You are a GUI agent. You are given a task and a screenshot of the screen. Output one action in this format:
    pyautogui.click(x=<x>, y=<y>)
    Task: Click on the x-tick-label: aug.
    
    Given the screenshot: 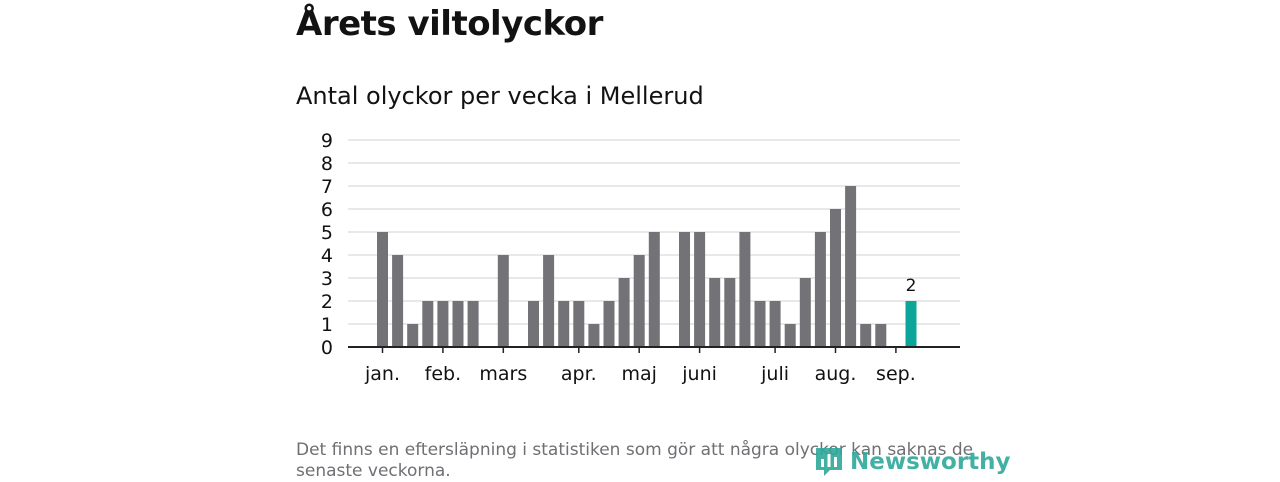 What is the action you would take?
    pyautogui.click(x=836, y=374)
    